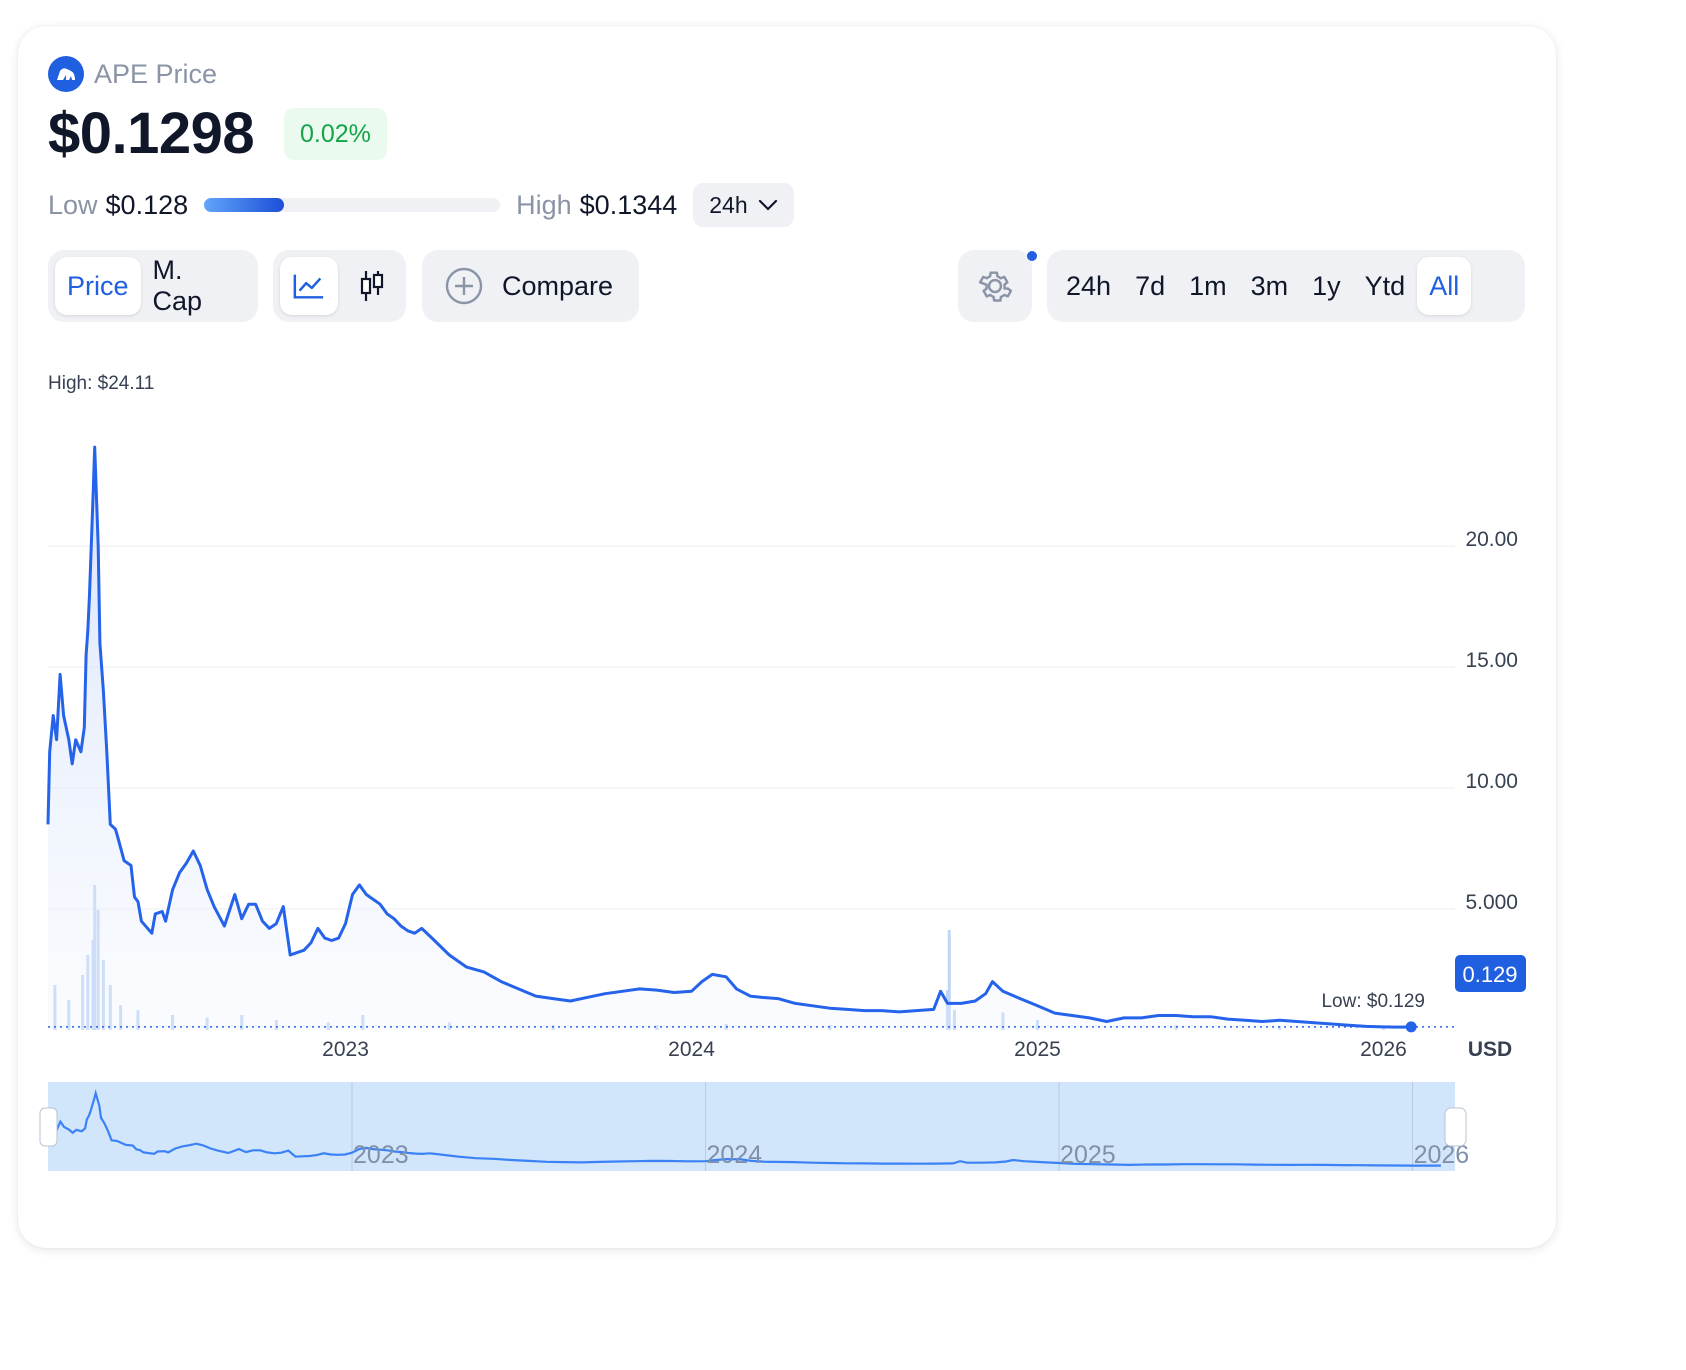  I want to click on line-chart-icon, so click(308, 286).